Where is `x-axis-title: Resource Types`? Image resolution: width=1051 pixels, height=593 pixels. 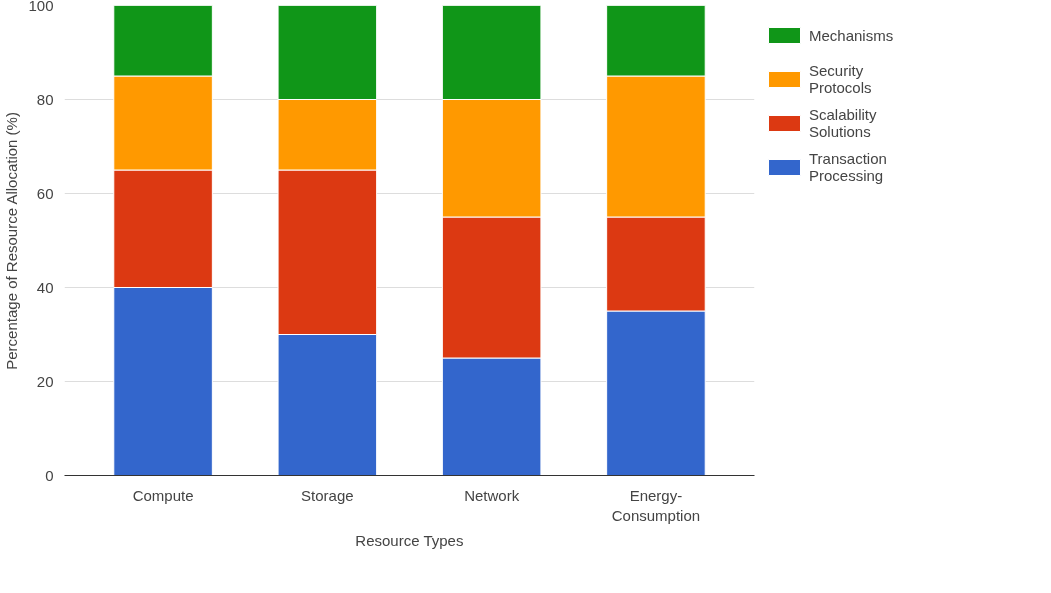
x-axis-title: Resource Types is located at coordinates (409, 540).